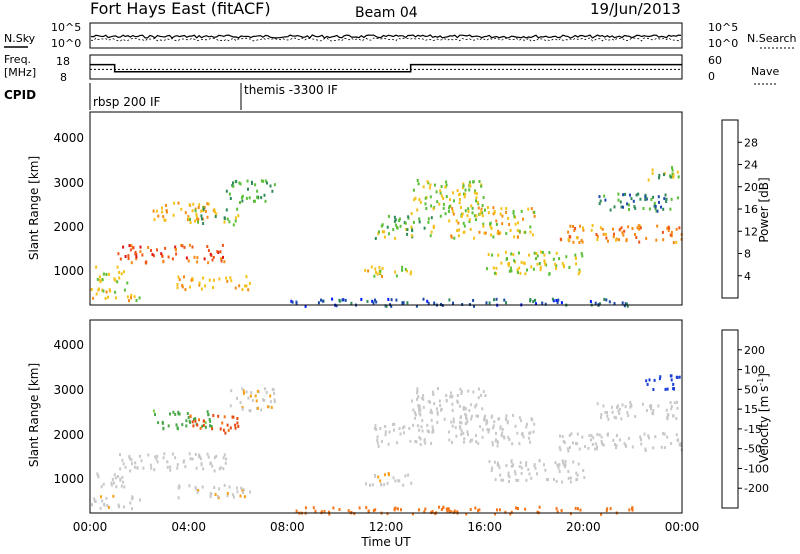  I want to click on freq-label: Freq., so click(17, 59).